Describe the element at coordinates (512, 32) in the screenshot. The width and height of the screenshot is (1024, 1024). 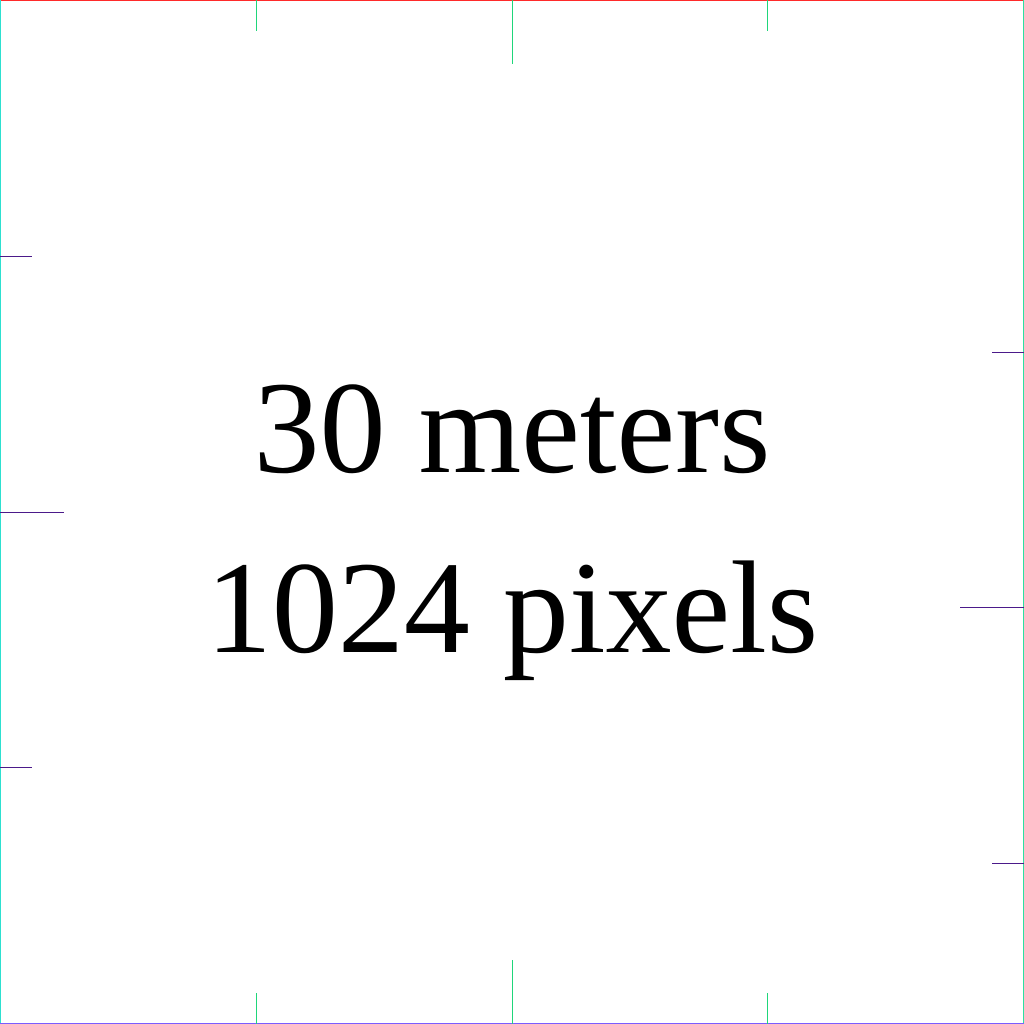
I see `top-tick-center` at that location.